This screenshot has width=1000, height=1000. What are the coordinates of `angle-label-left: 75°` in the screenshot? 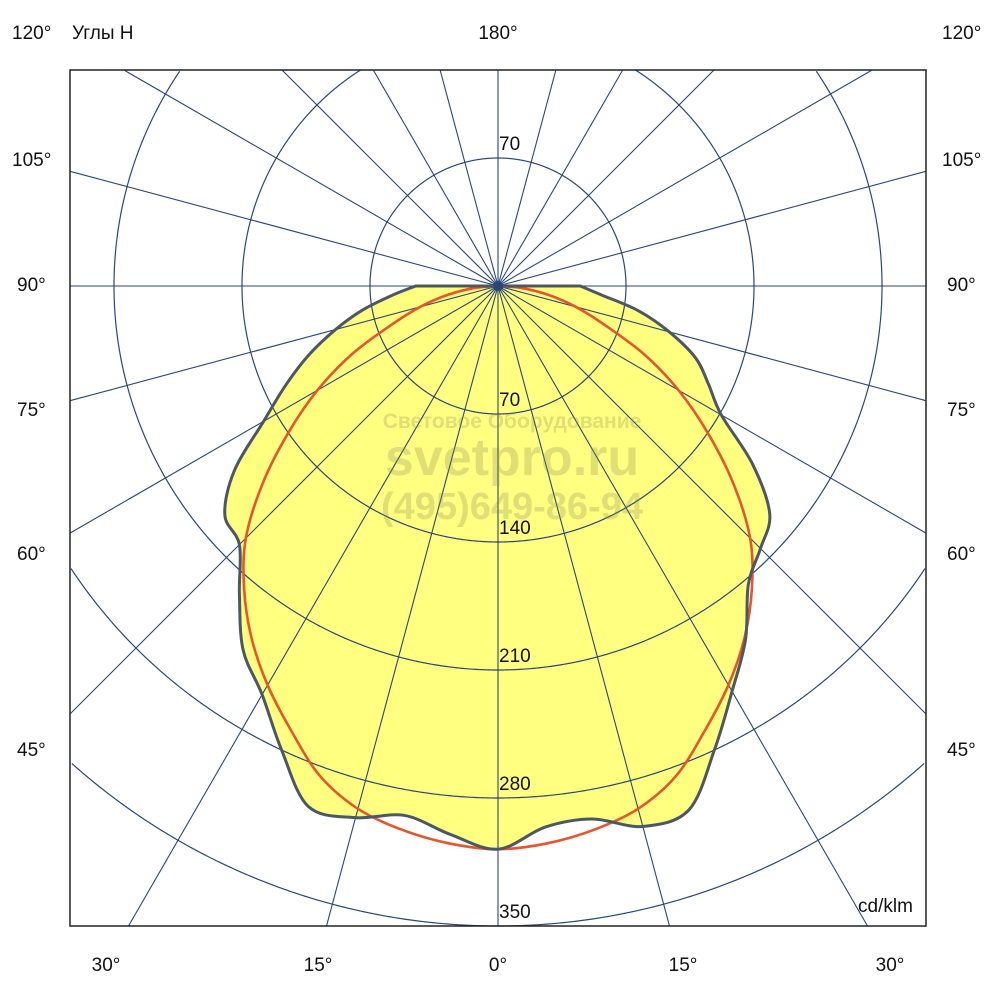 It's located at (31, 410).